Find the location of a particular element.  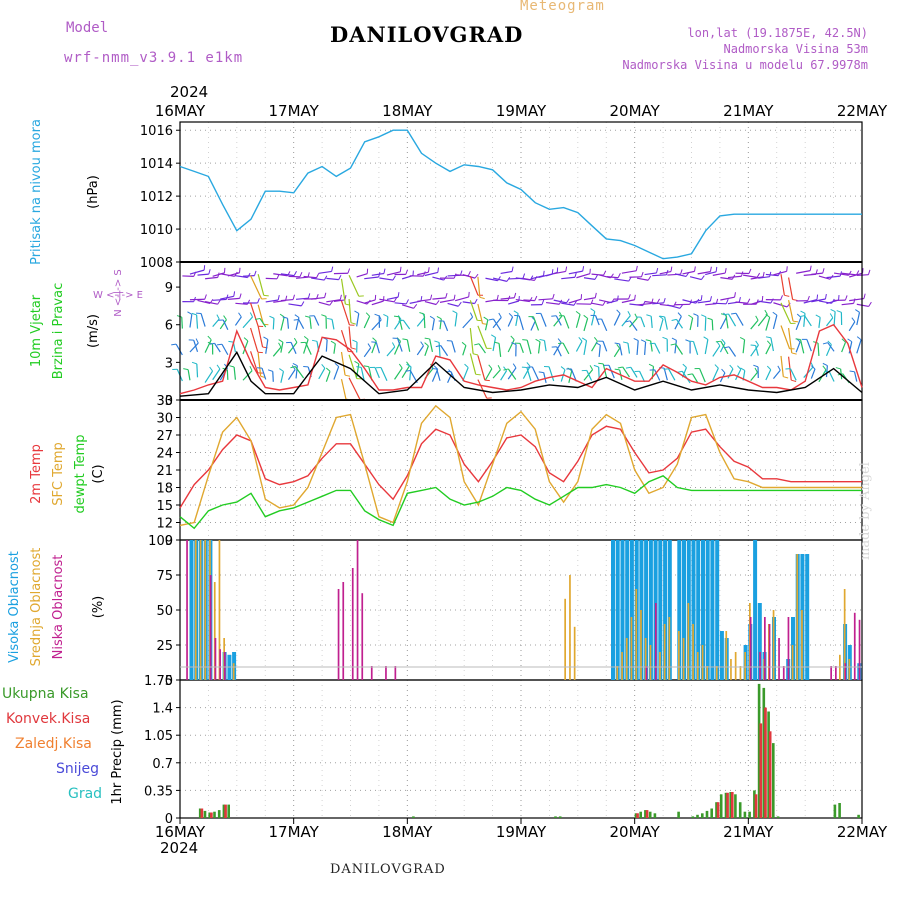

y-tick-label: 6 is located at coordinates (169, 326).